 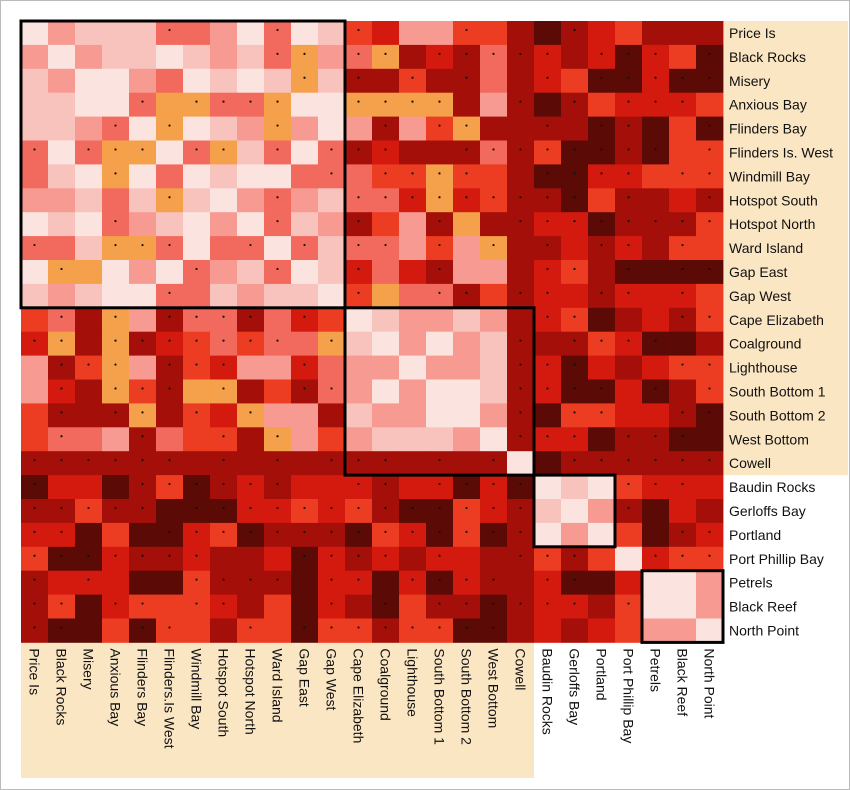 I want to click on column-tick-label: Ward Island, so click(x=278, y=685).